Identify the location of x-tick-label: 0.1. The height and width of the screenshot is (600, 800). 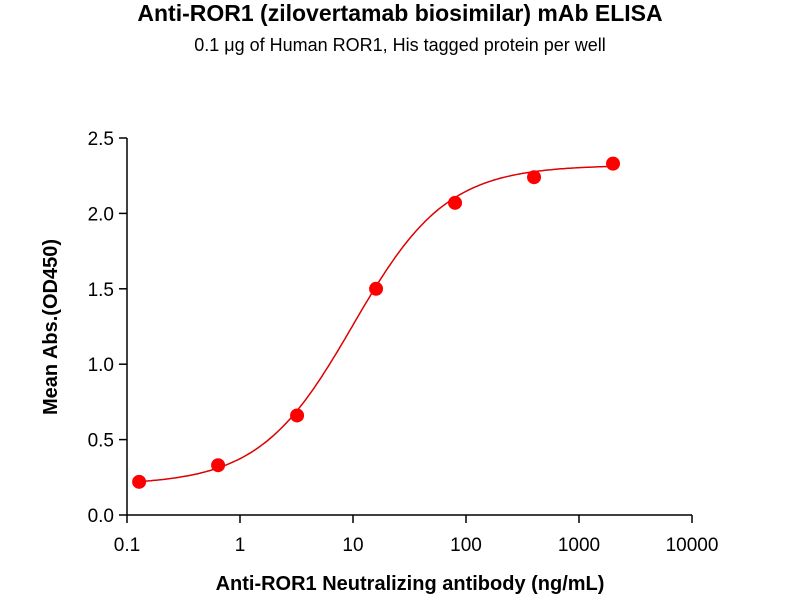
(127, 545).